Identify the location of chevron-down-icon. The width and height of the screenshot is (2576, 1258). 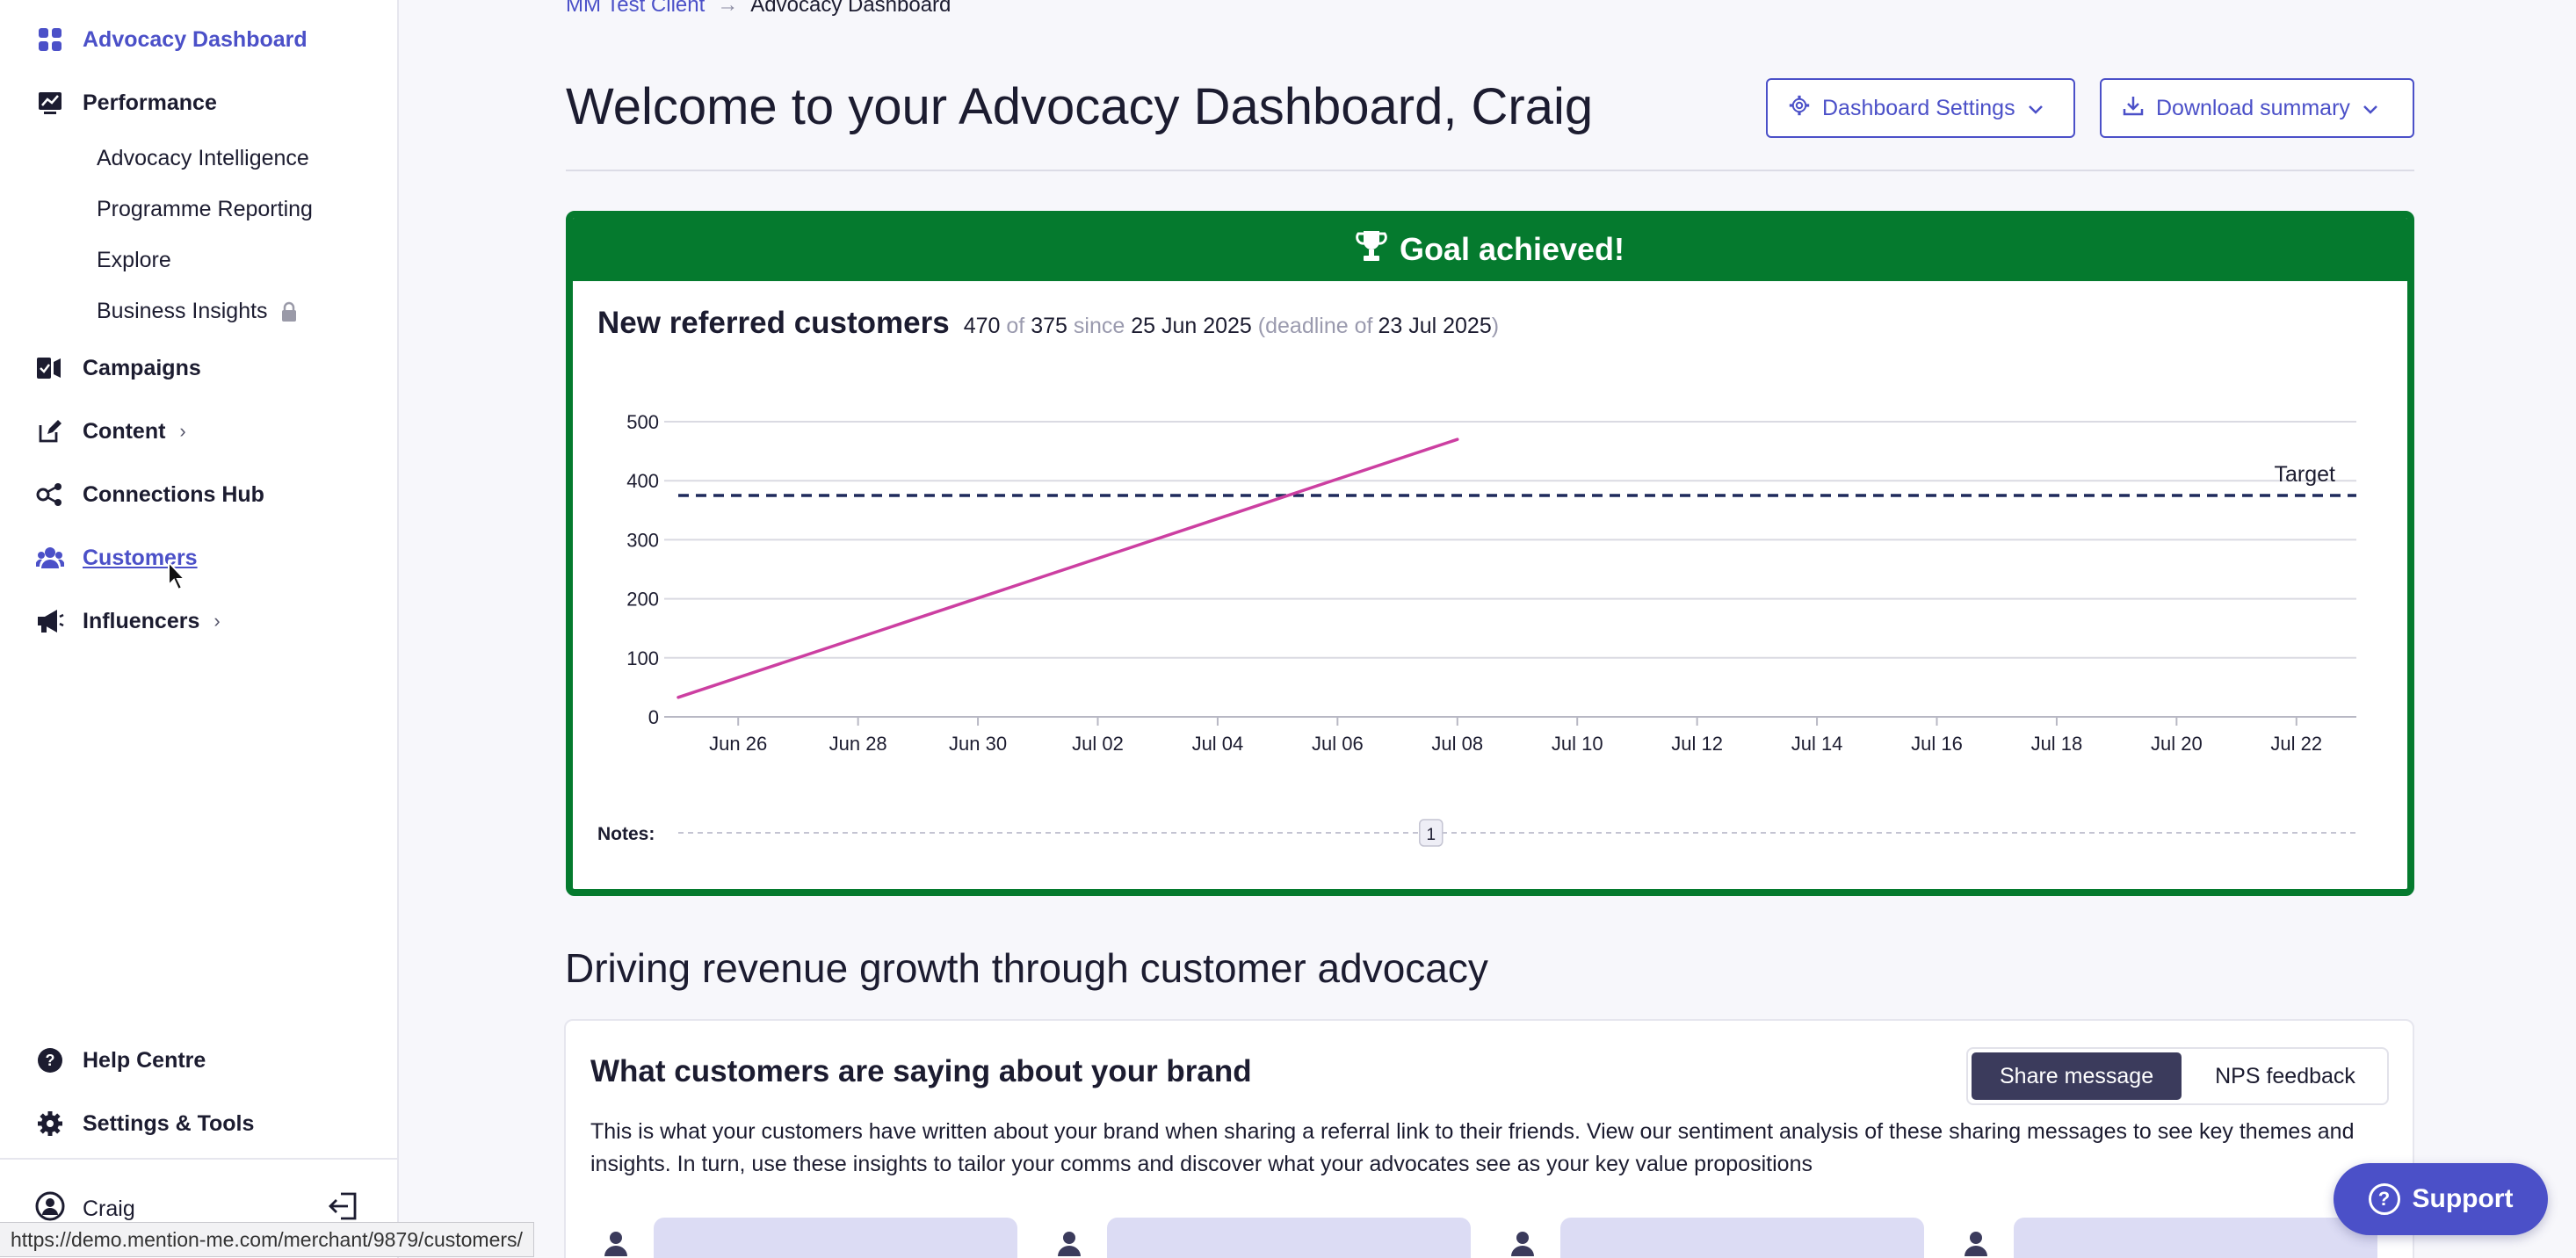
(2036, 108).